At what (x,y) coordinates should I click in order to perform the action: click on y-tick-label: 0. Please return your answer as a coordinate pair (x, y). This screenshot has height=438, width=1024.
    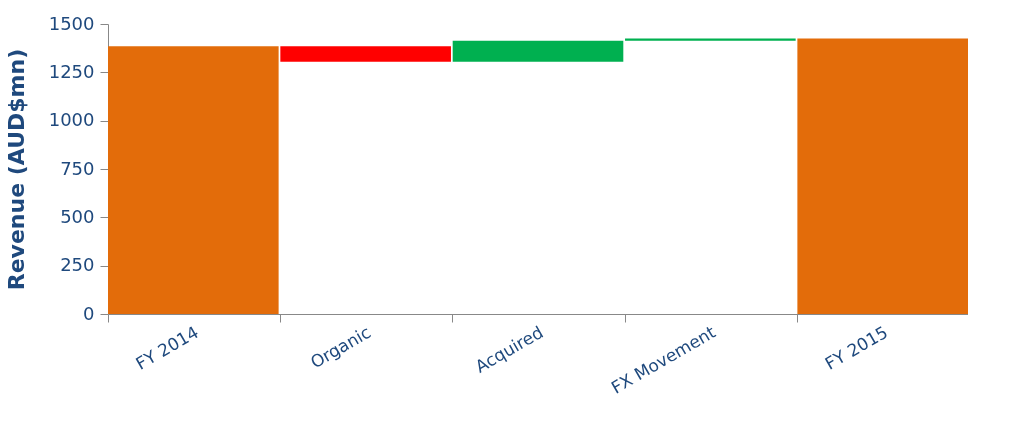
    Looking at the image, I should click on (89, 313).